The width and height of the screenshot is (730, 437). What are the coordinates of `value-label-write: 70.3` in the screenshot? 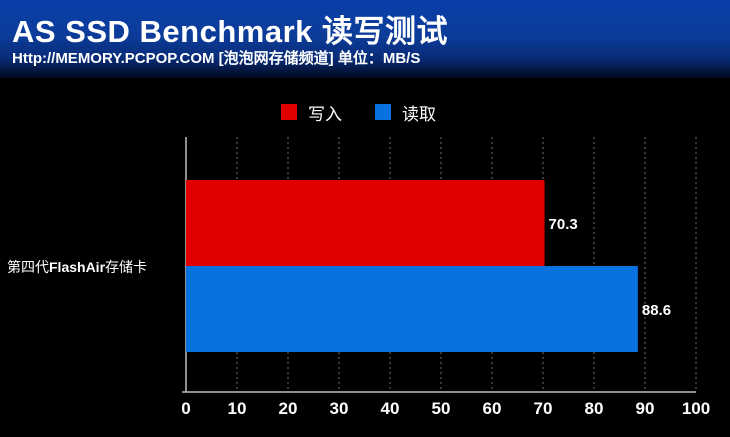 It's located at (563, 224).